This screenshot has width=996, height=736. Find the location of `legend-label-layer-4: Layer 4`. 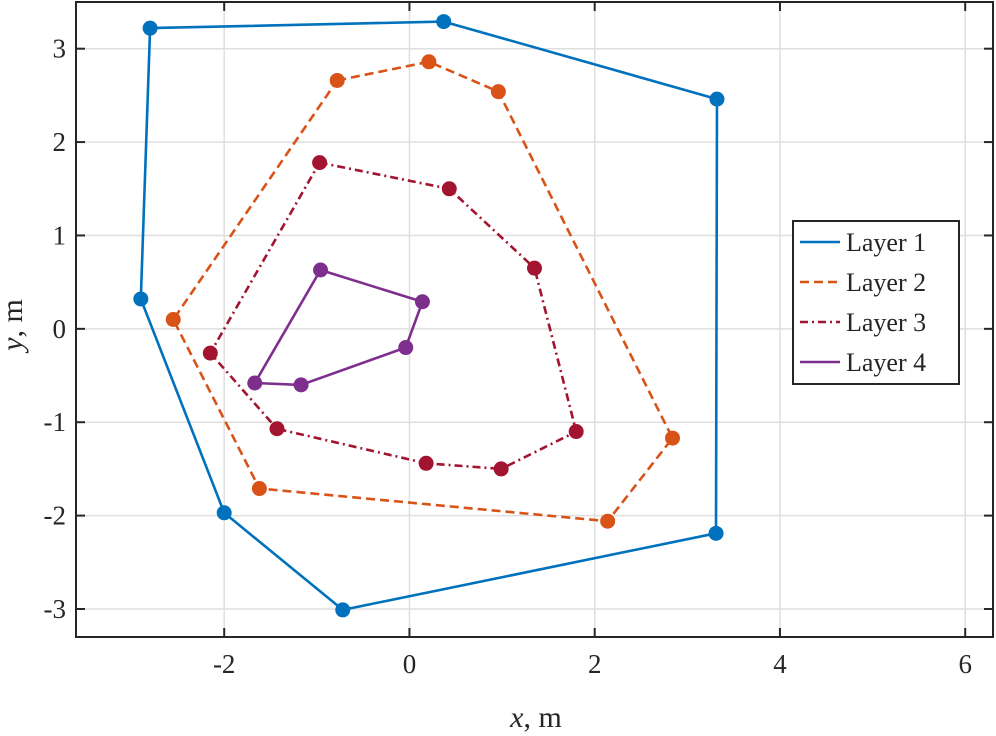

legend-label-layer-4: Layer 4 is located at coordinates (886, 362).